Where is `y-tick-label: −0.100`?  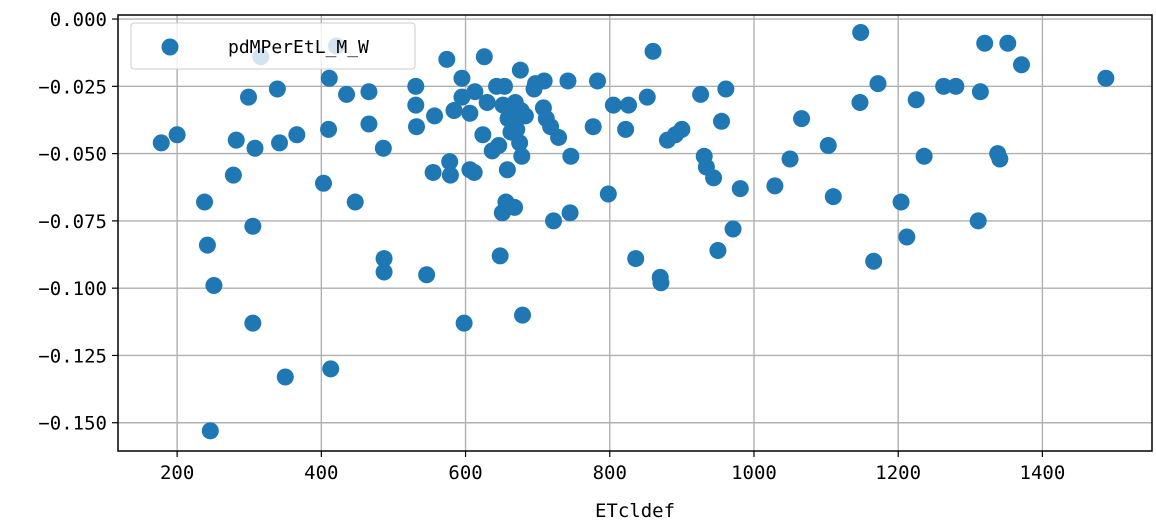
y-tick-label: −0.100 is located at coordinates (72, 289).